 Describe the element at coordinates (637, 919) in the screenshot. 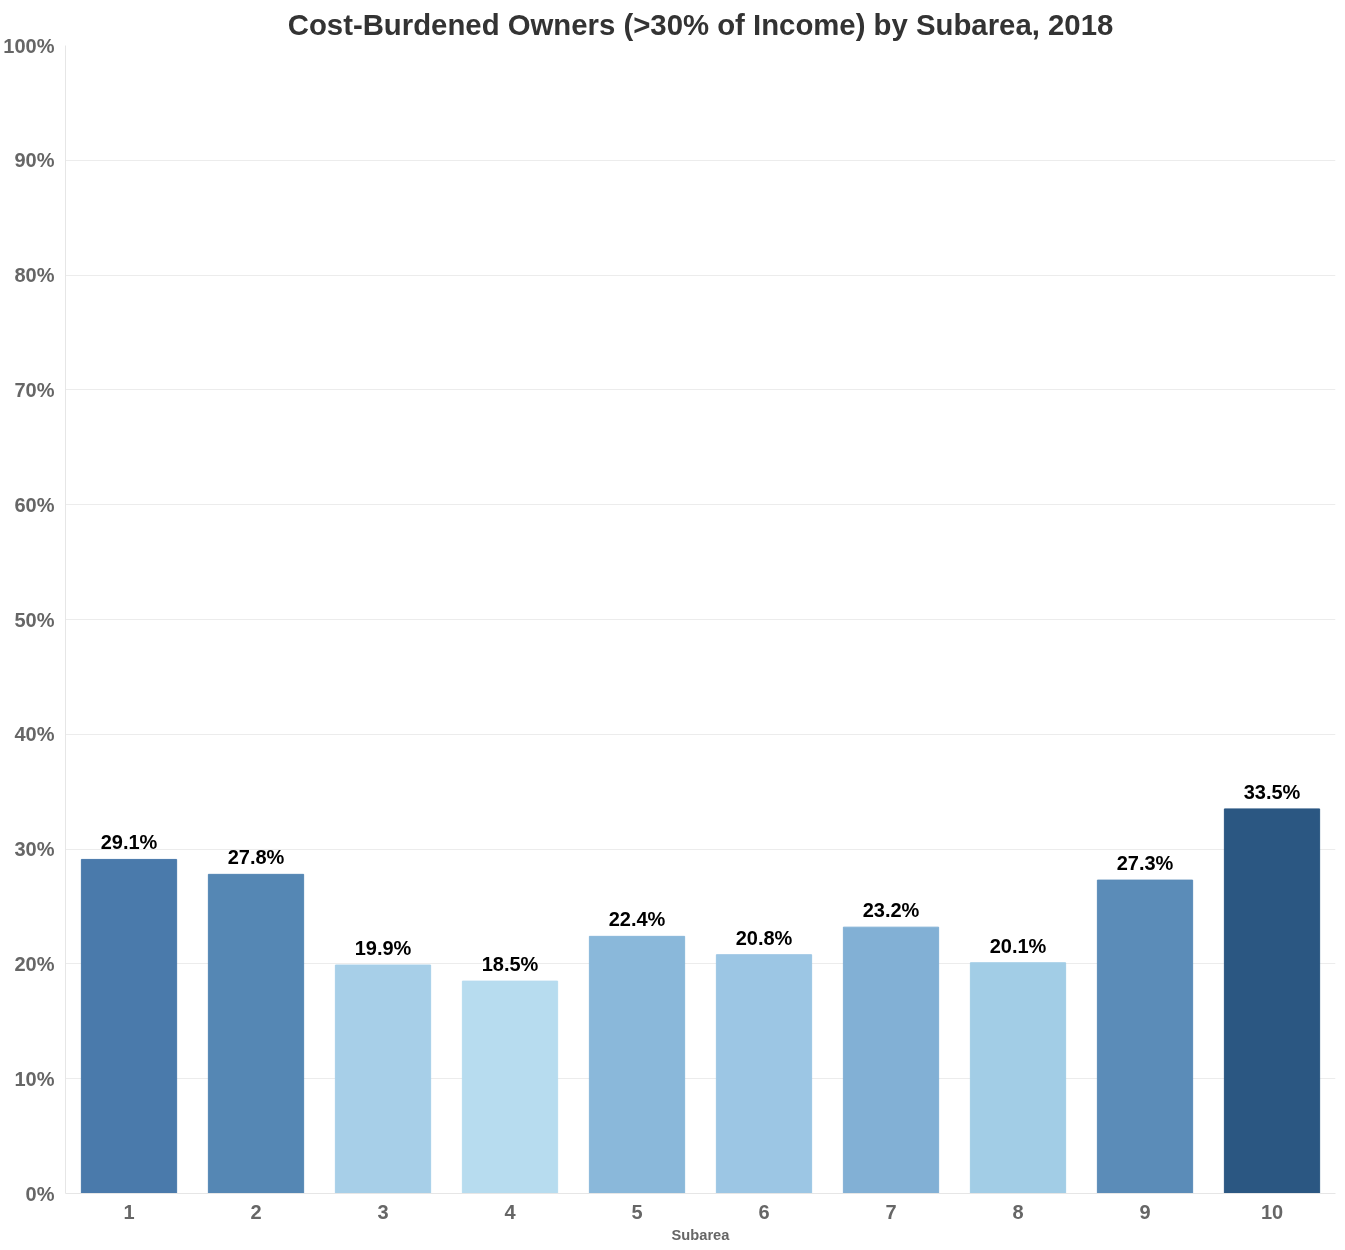

I see `data-label: 22.4%` at that location.